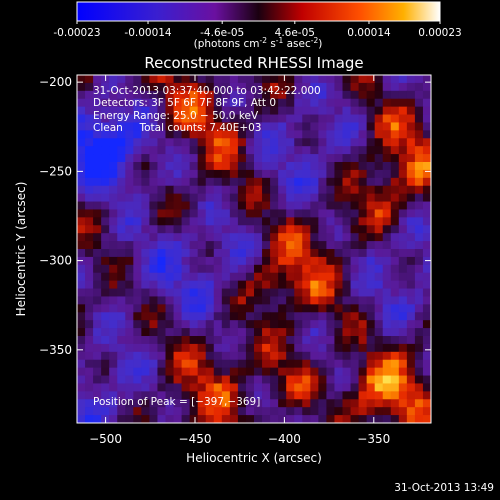  I want to click on y-tick-label: −300, so click(55, 261).